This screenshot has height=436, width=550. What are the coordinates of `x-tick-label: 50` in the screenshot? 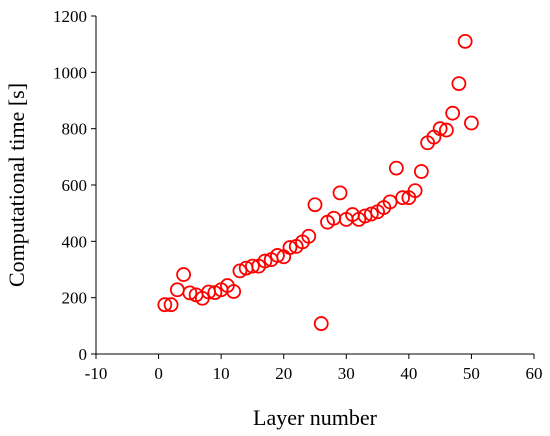 It's located at (471, 373).